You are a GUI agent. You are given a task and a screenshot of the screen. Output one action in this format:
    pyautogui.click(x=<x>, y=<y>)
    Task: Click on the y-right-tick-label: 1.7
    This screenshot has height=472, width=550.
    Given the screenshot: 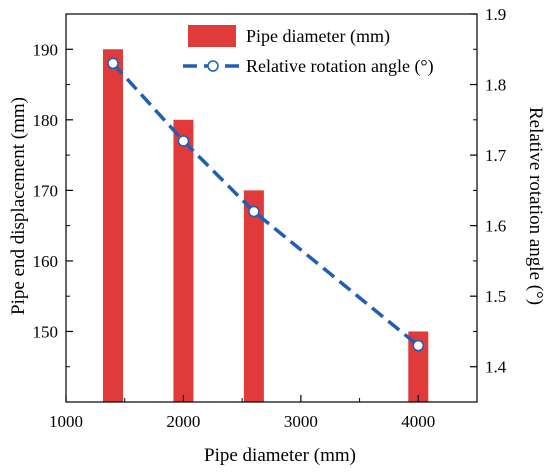 What is the action you would take?
    pyautogui.click(x=496, y=155)
    